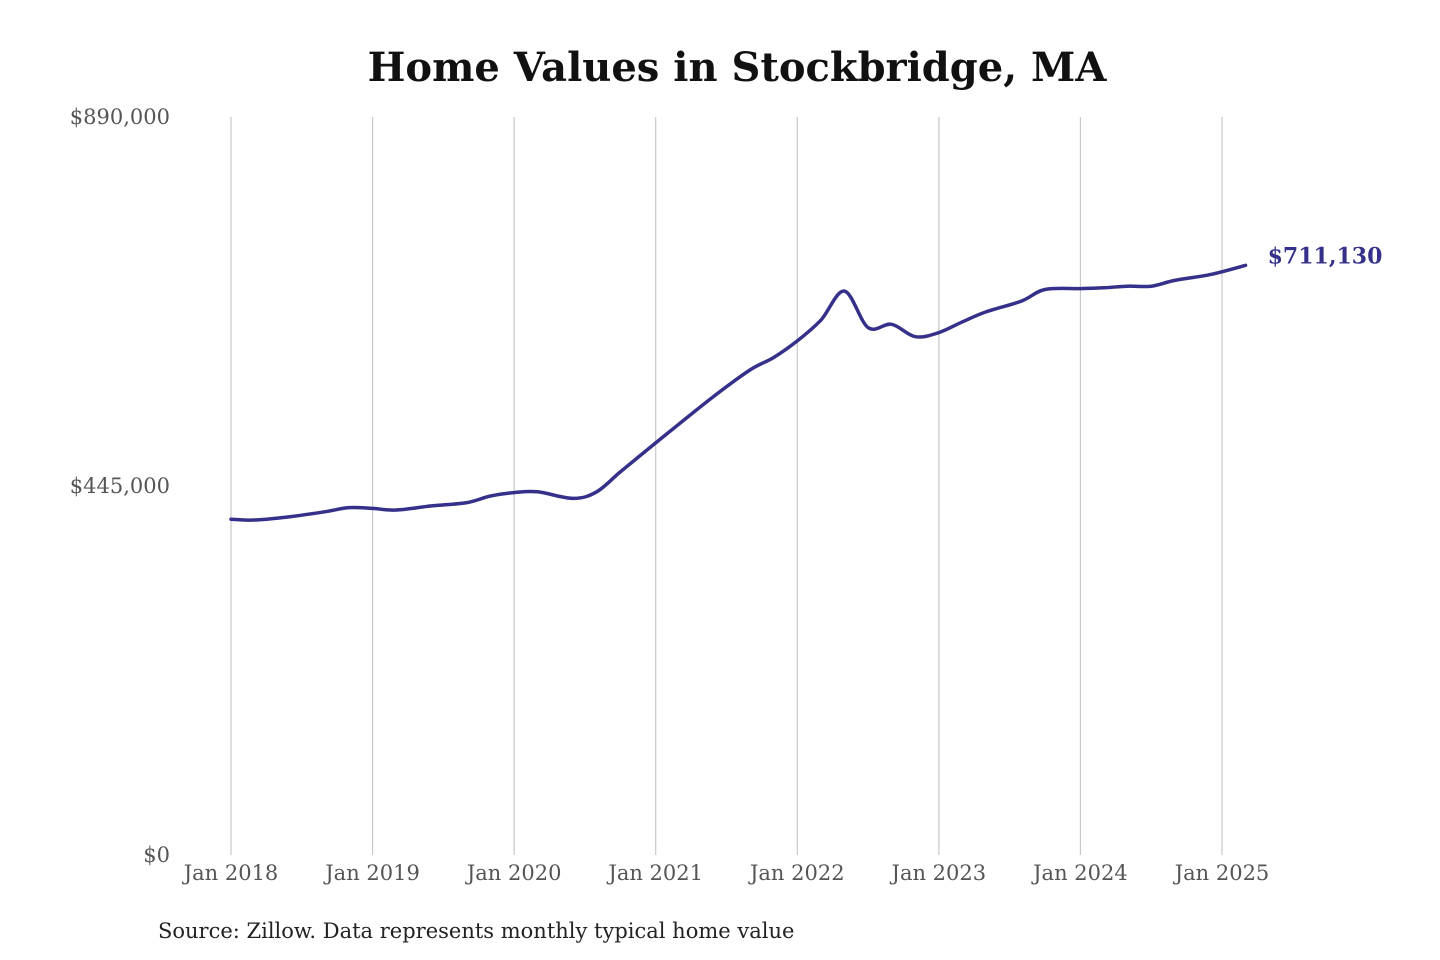 This screenshot has height=960, width=1440. Describe the element at coordinates (513, 873) in the screenshot. I see `x-tick-label-2: Jan 2020` at that location.